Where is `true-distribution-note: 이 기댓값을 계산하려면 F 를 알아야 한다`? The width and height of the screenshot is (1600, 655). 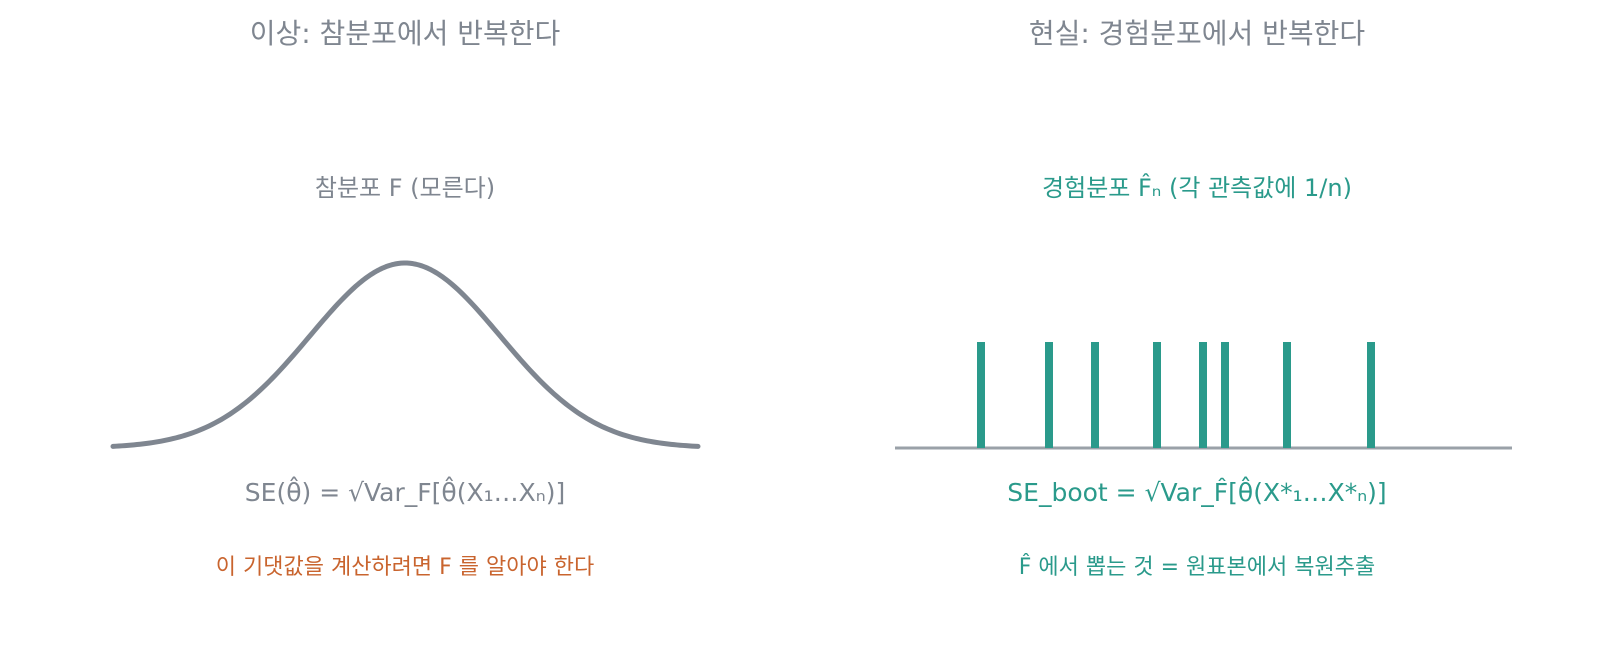
true-distribution-note: 이 기댓값을 계산하려면 F 를 알아야 한다 is located at coordinates (405, 567).